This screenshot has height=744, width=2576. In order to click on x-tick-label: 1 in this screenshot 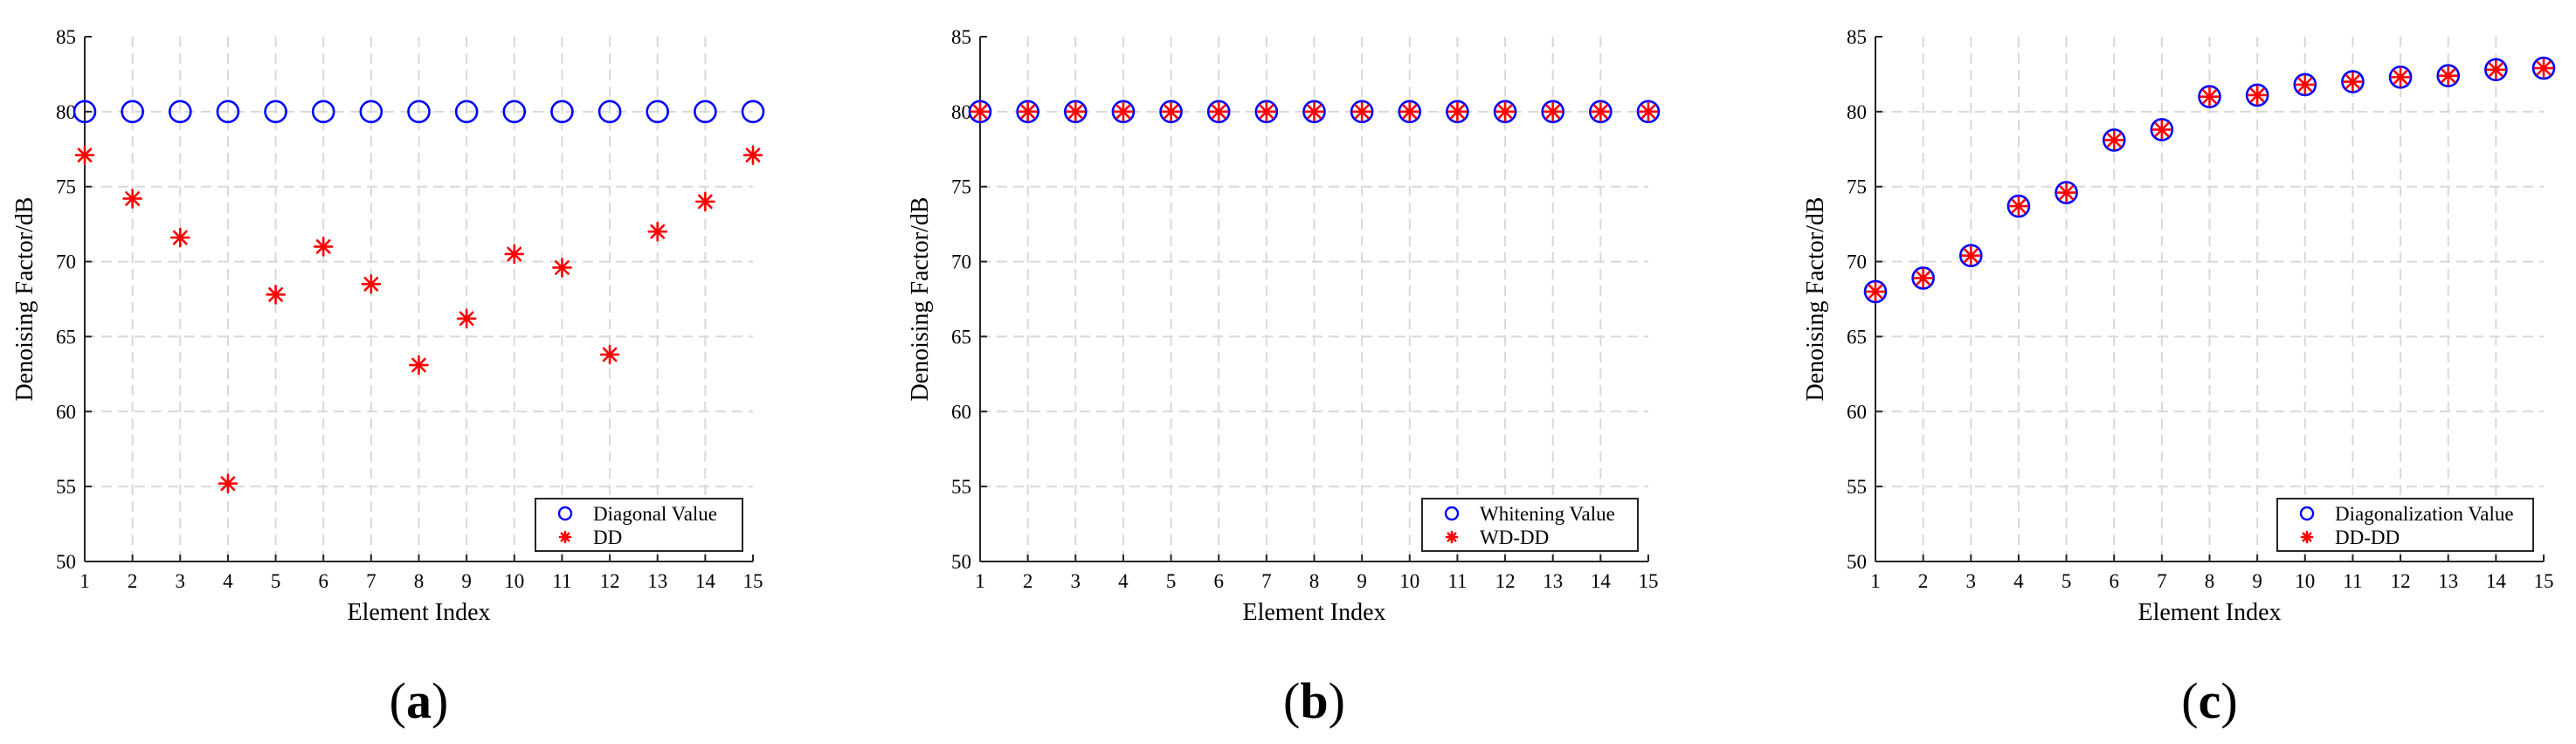, I will do `click(84, 581)`.